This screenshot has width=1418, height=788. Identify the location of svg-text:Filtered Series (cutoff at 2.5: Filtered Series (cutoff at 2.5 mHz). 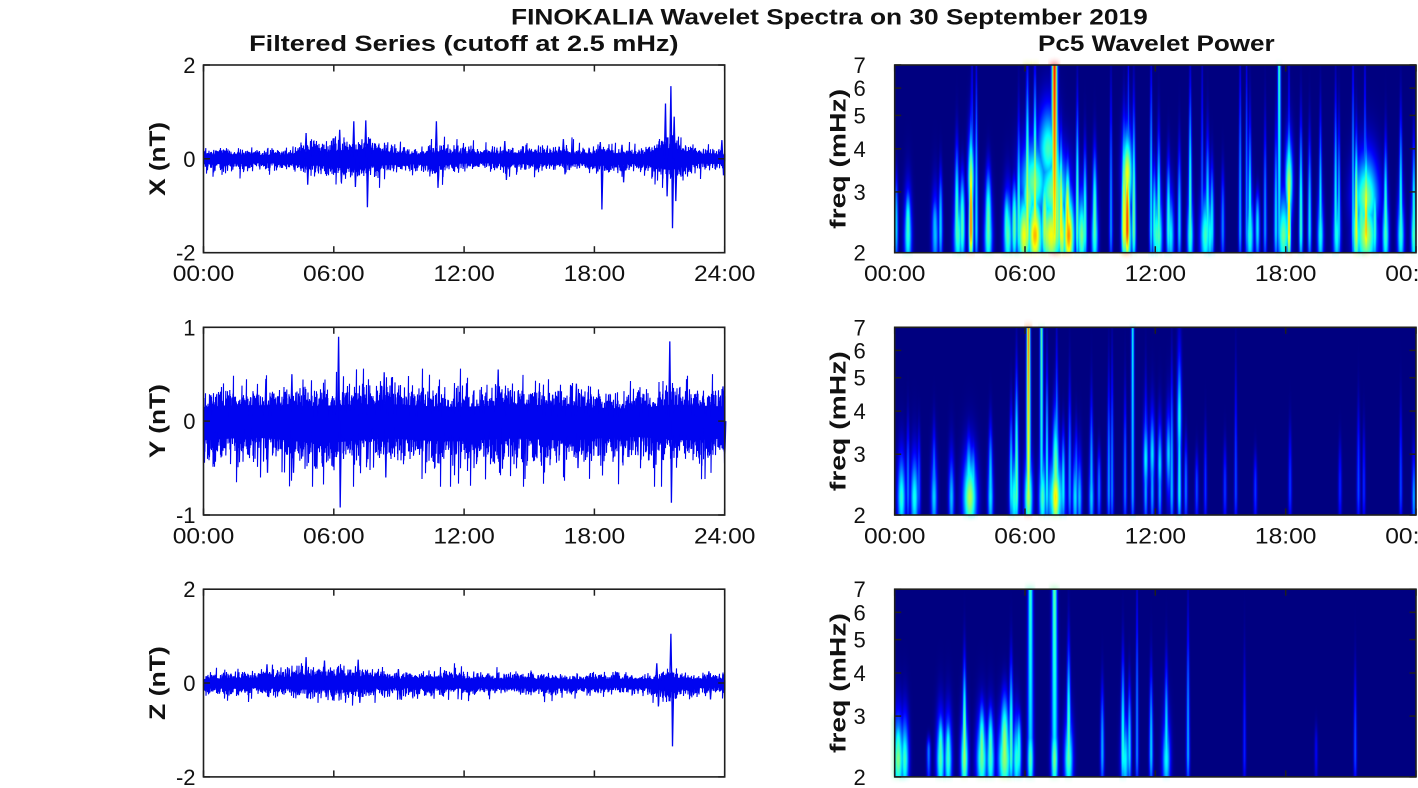
(463, 43).